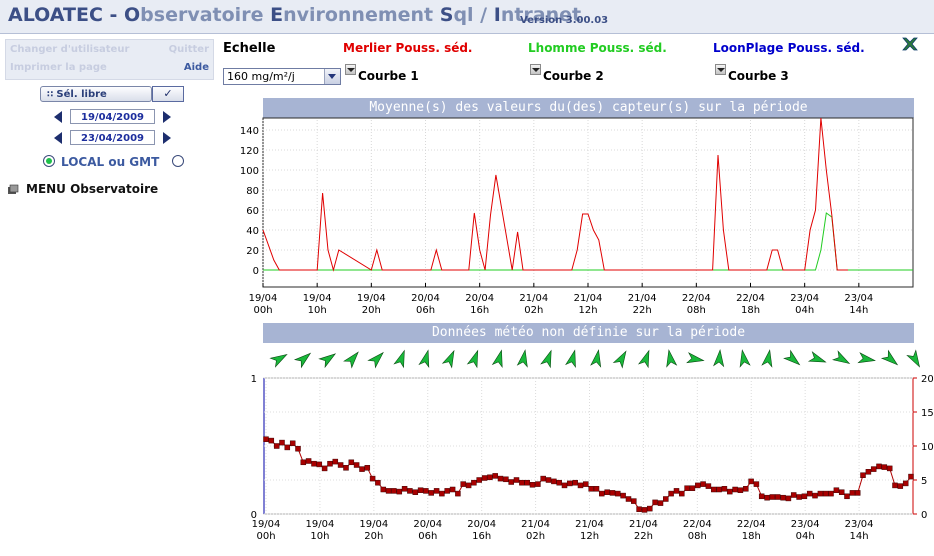  What do you see at coordinates (58, 138) in the screenshot?
I see `previous-end-date-arrow-icon` at bounding box center [58, 138].